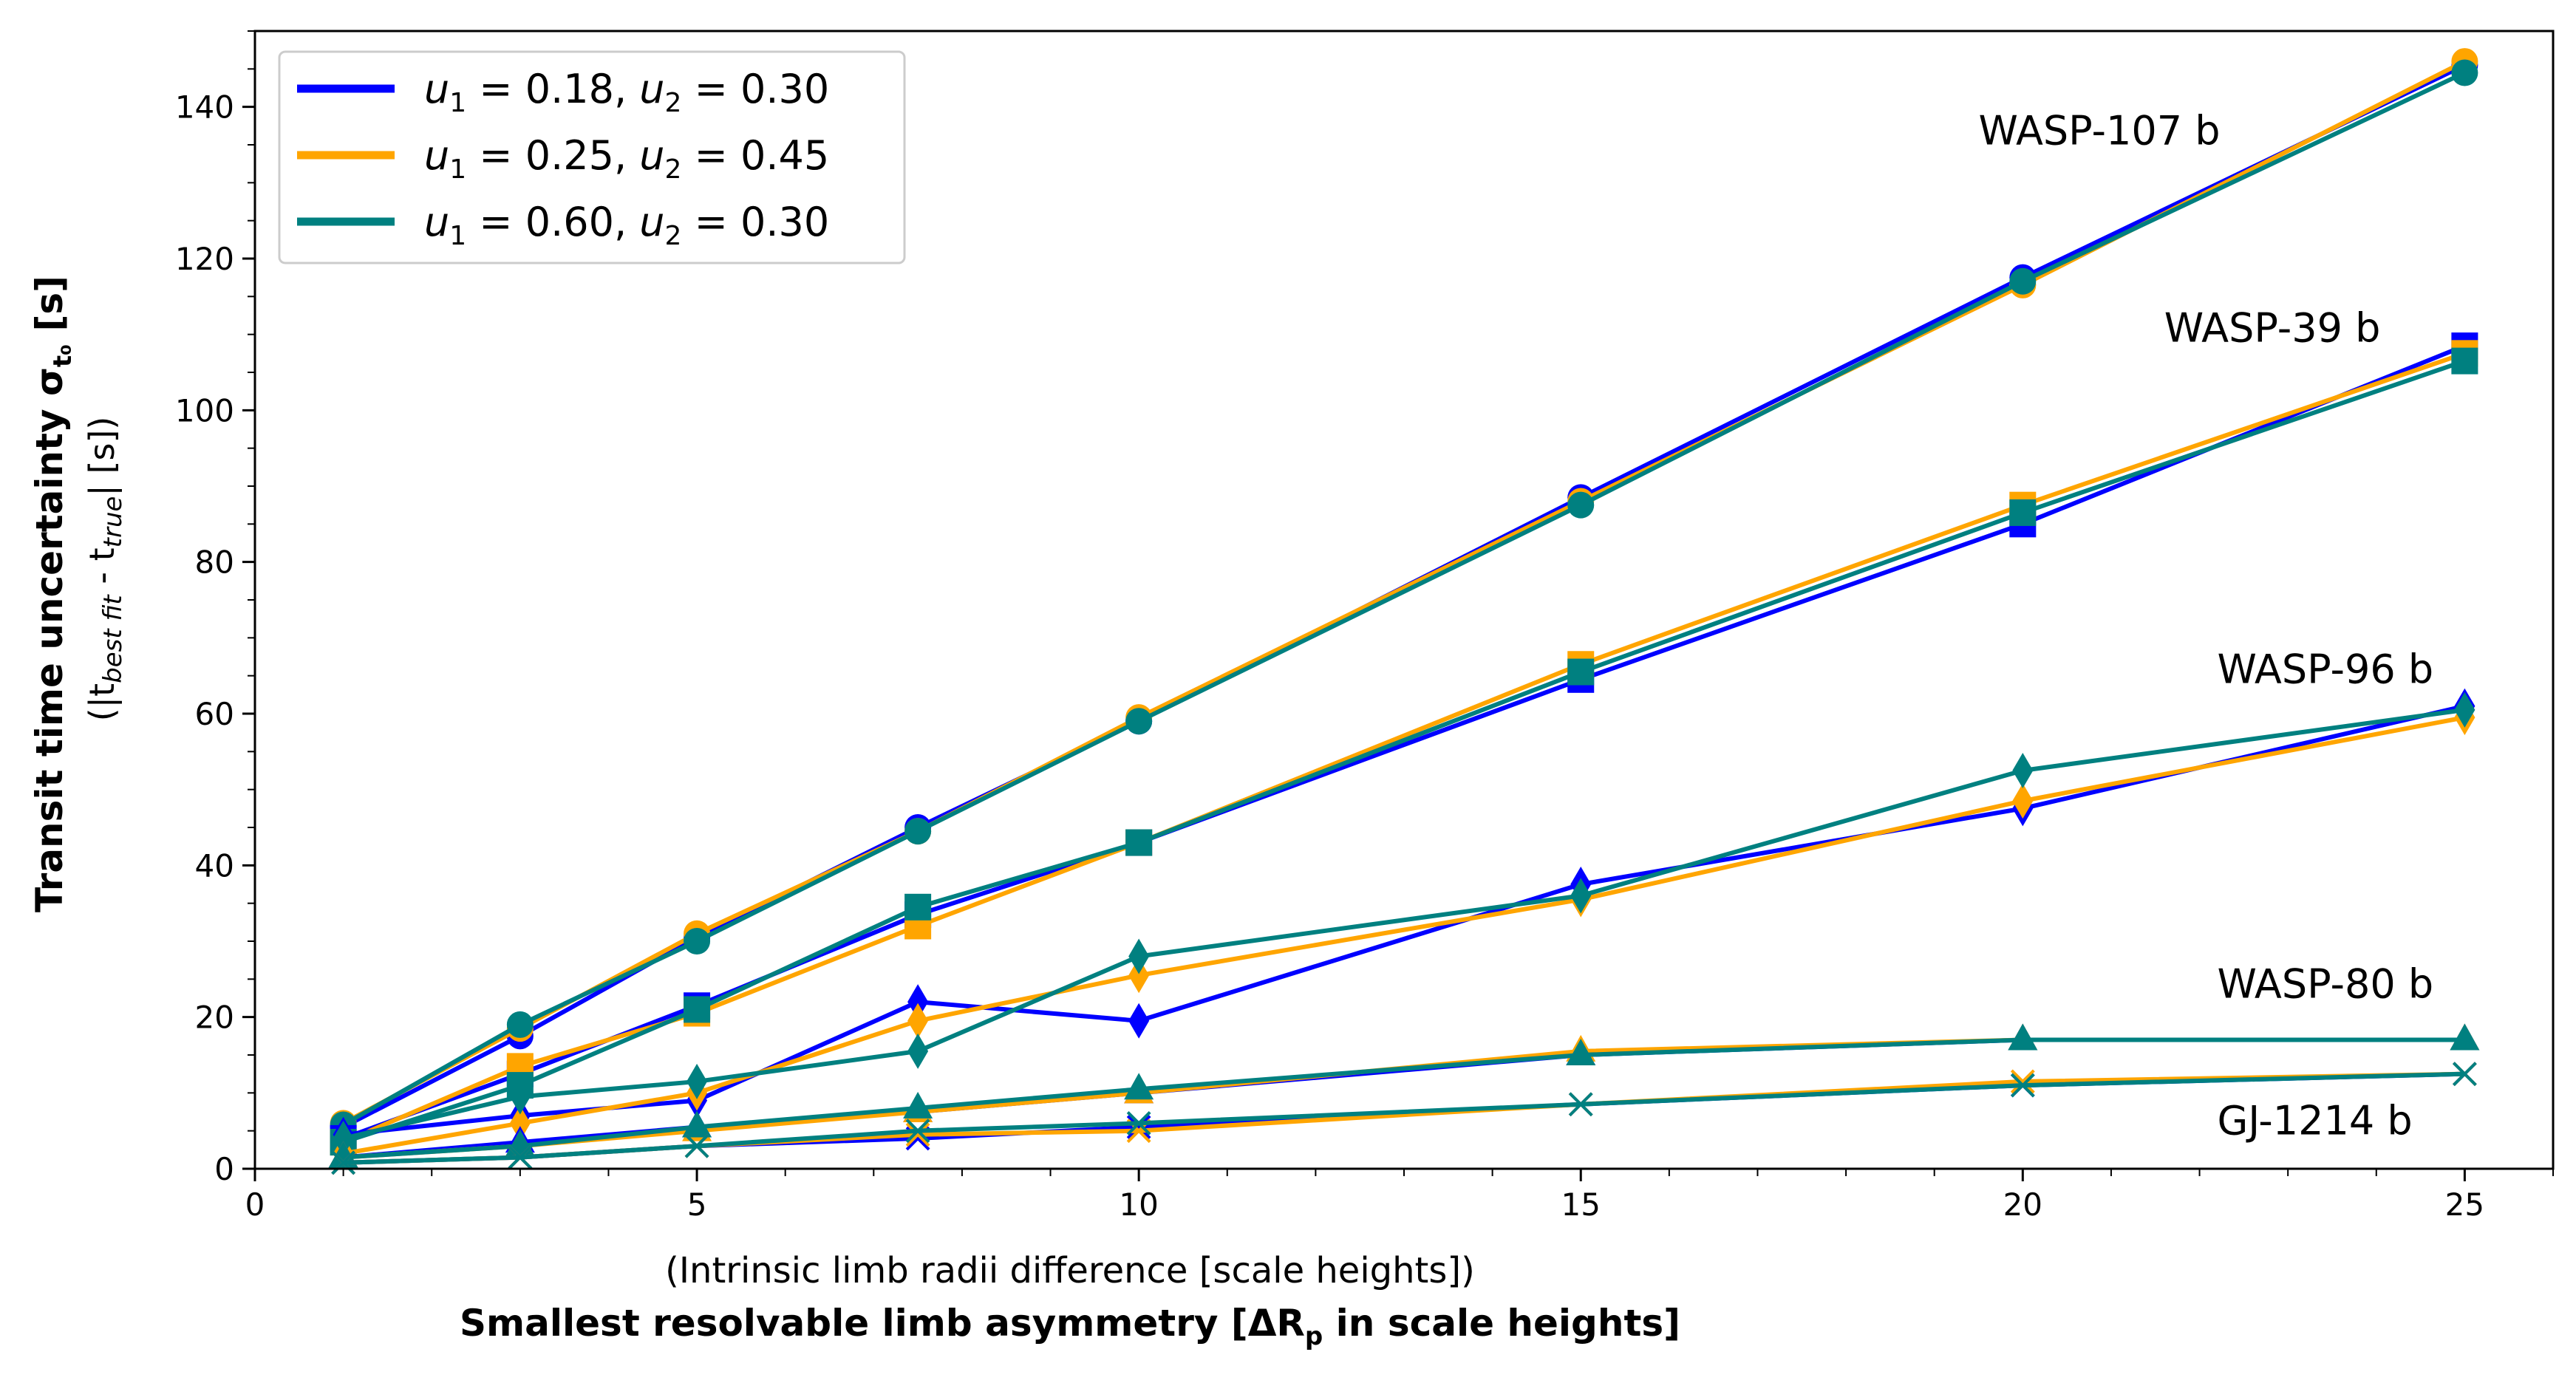  Describe the element at coordinates (1581, 505) in the screenshot. I see `data-point-wasp-107-b-3-6-shape` at that location.